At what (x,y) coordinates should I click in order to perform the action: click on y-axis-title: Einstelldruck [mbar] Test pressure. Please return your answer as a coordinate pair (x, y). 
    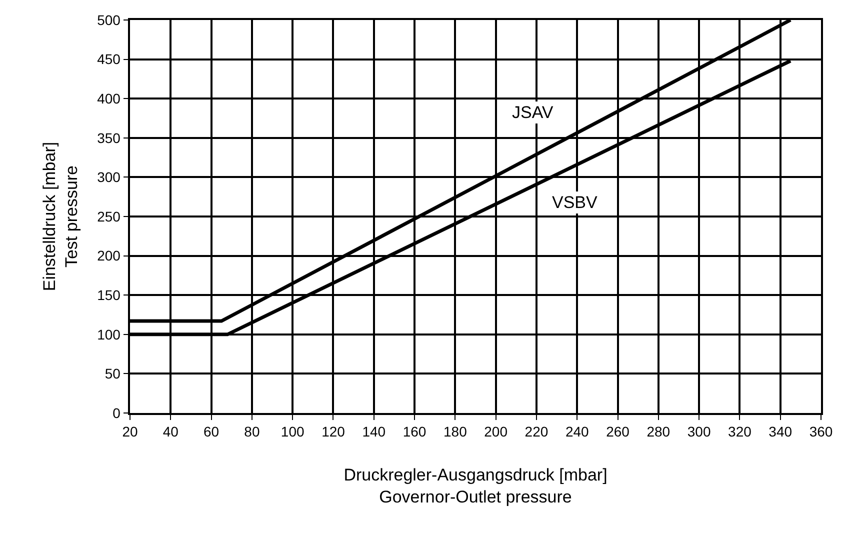
    Looking at the image, I should click on (61, 217).